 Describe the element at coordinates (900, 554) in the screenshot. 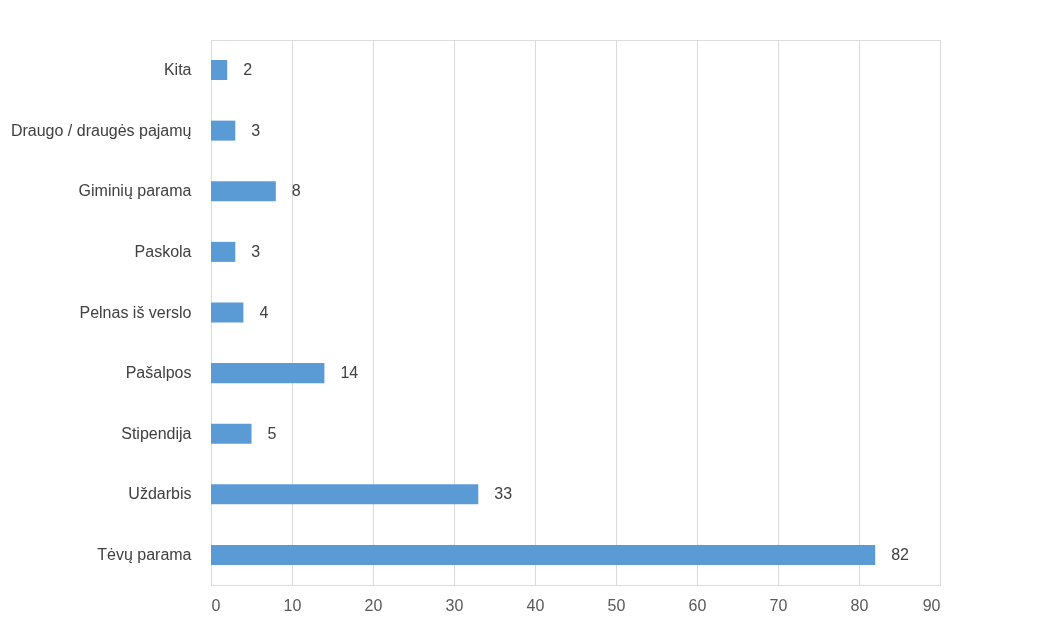

I see `data-label: 82` at that location.